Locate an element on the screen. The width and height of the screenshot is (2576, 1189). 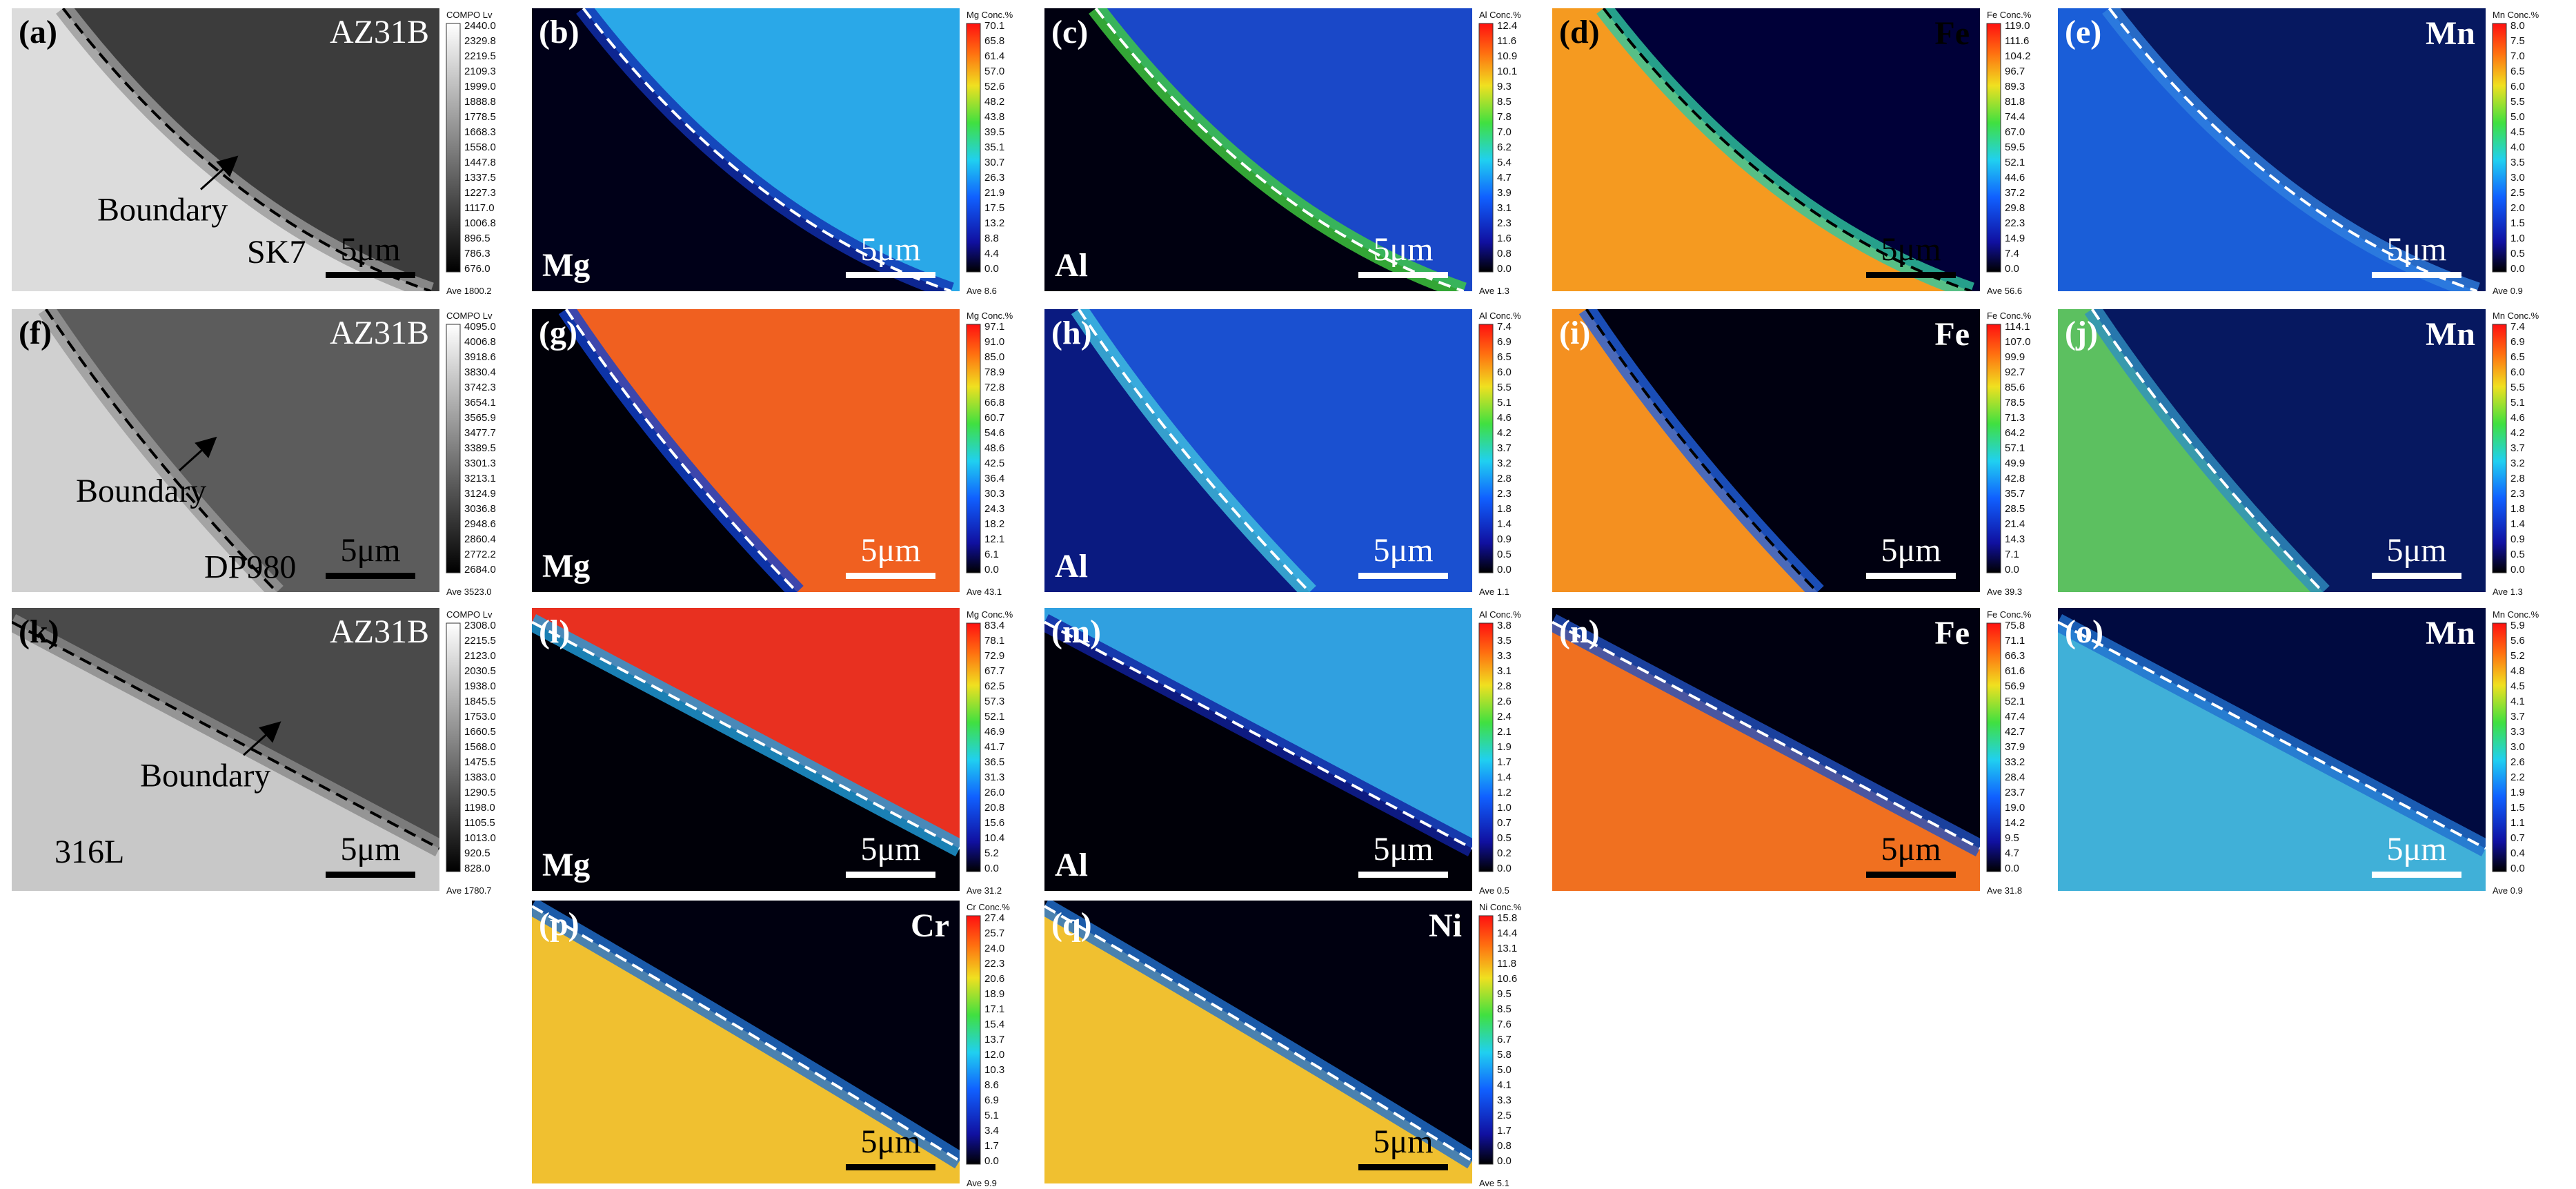
colorbar-tick: 64.2 is located at coordinates (2015, 433).